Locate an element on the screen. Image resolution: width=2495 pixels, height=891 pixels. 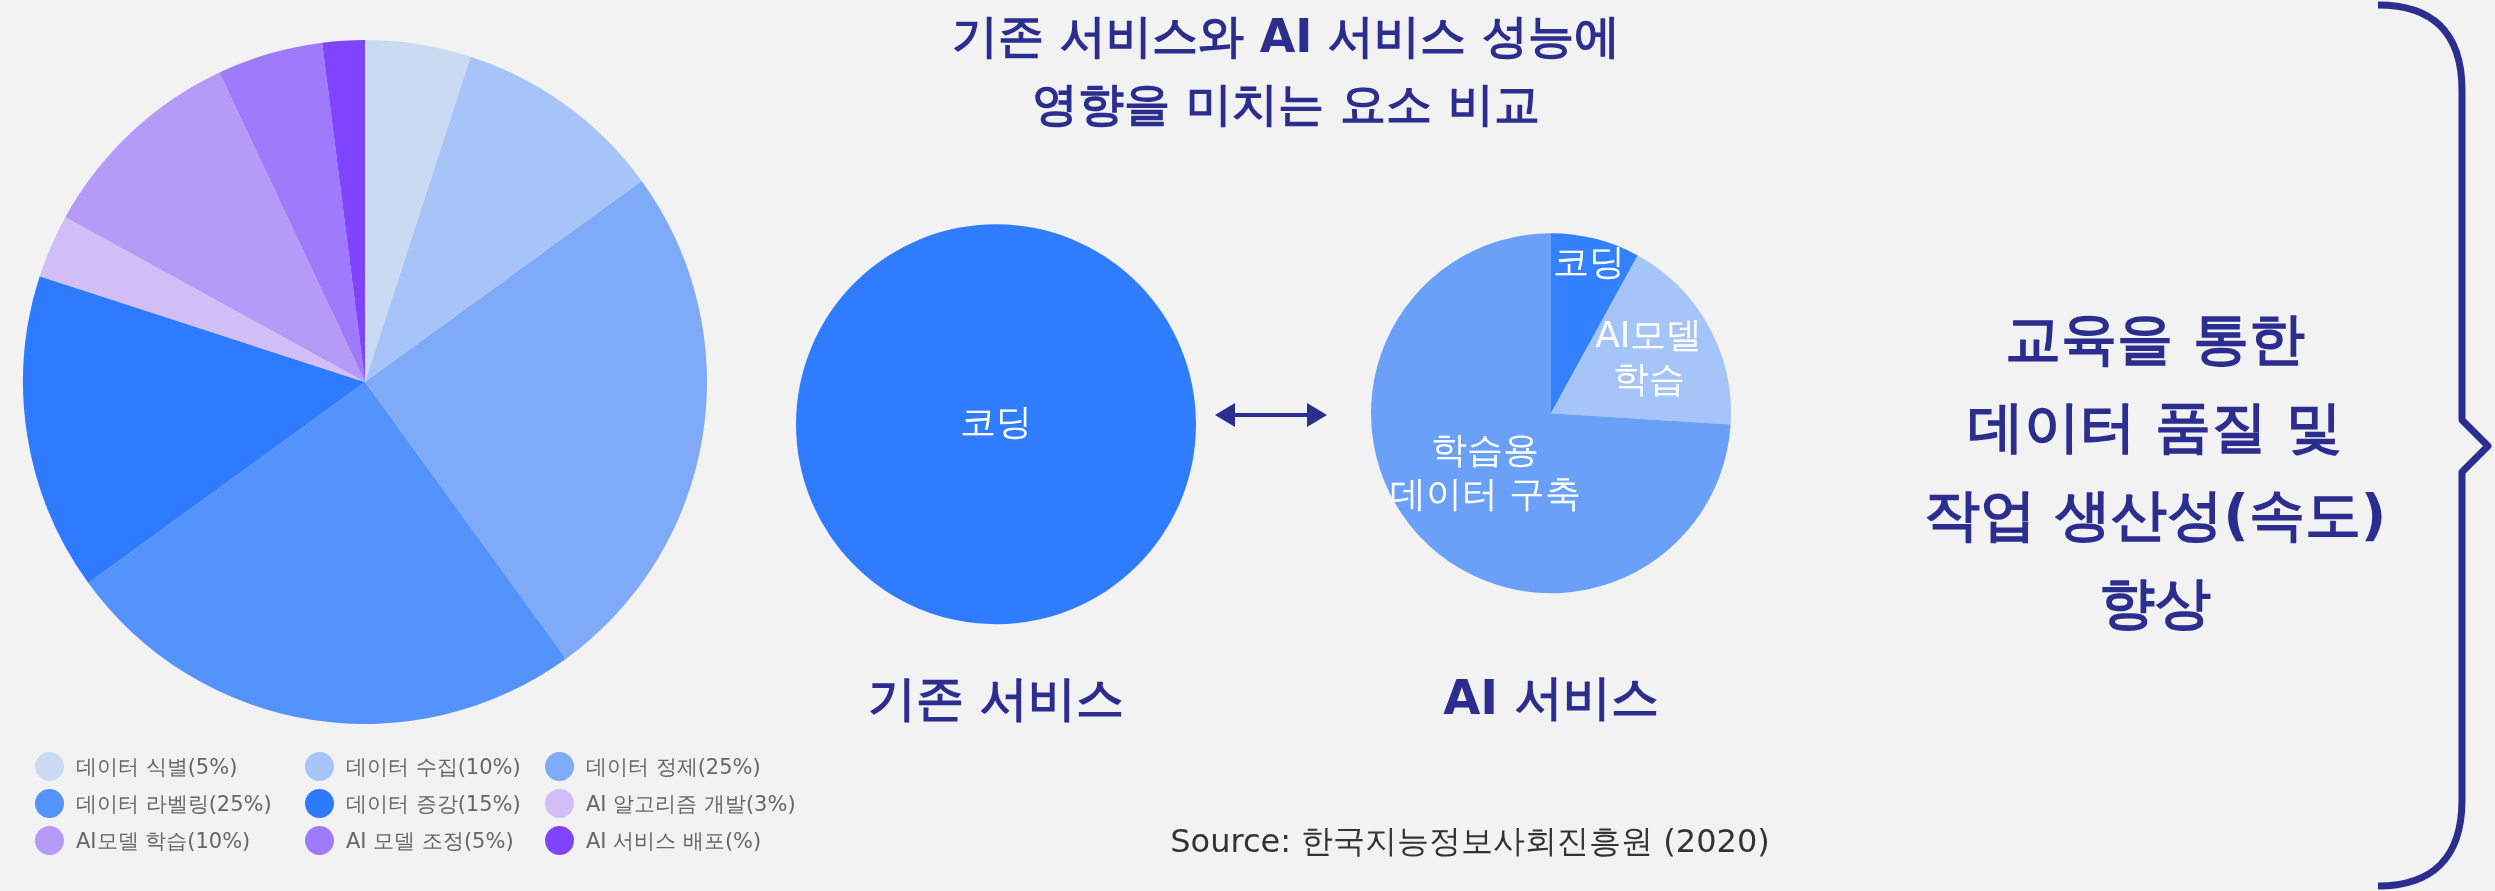
text: AI 서비스 is located at coordinates (1551, 696).